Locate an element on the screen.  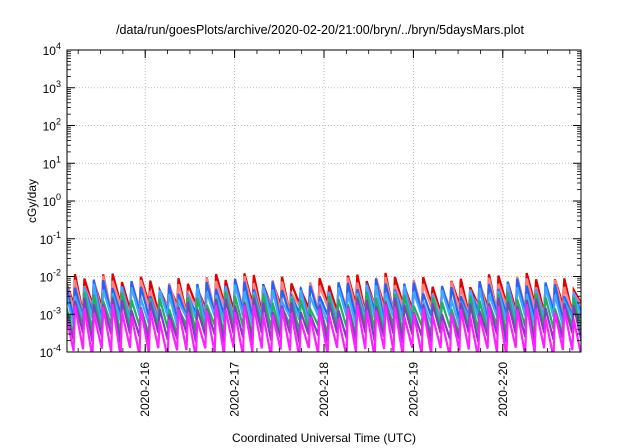
y-axis-label: cGy/day is located at coordinates (32, 201).